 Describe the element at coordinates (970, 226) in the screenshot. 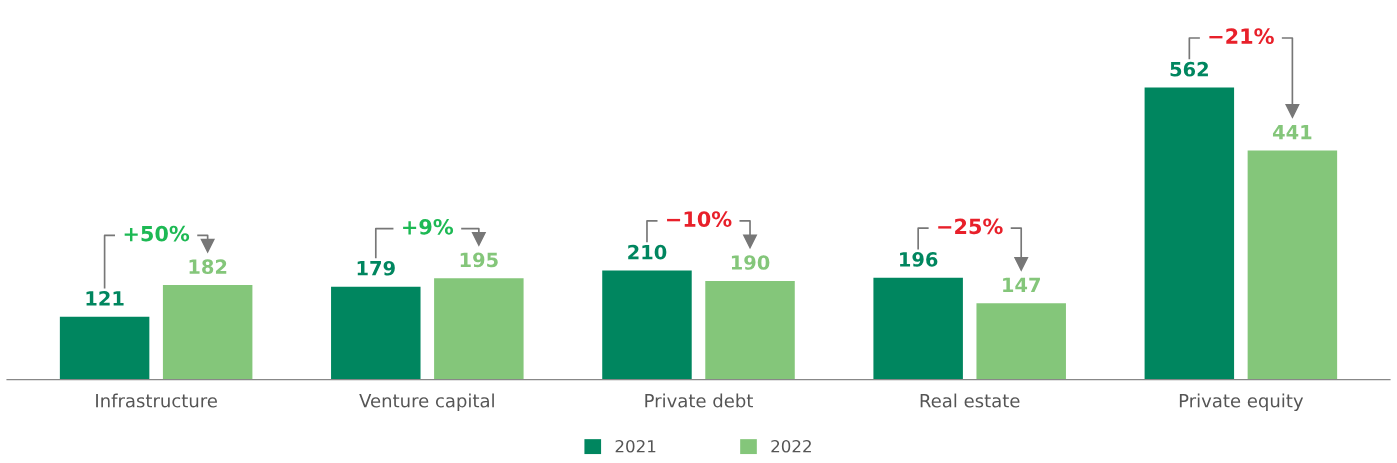

I see `annotation: −25%` at that location.